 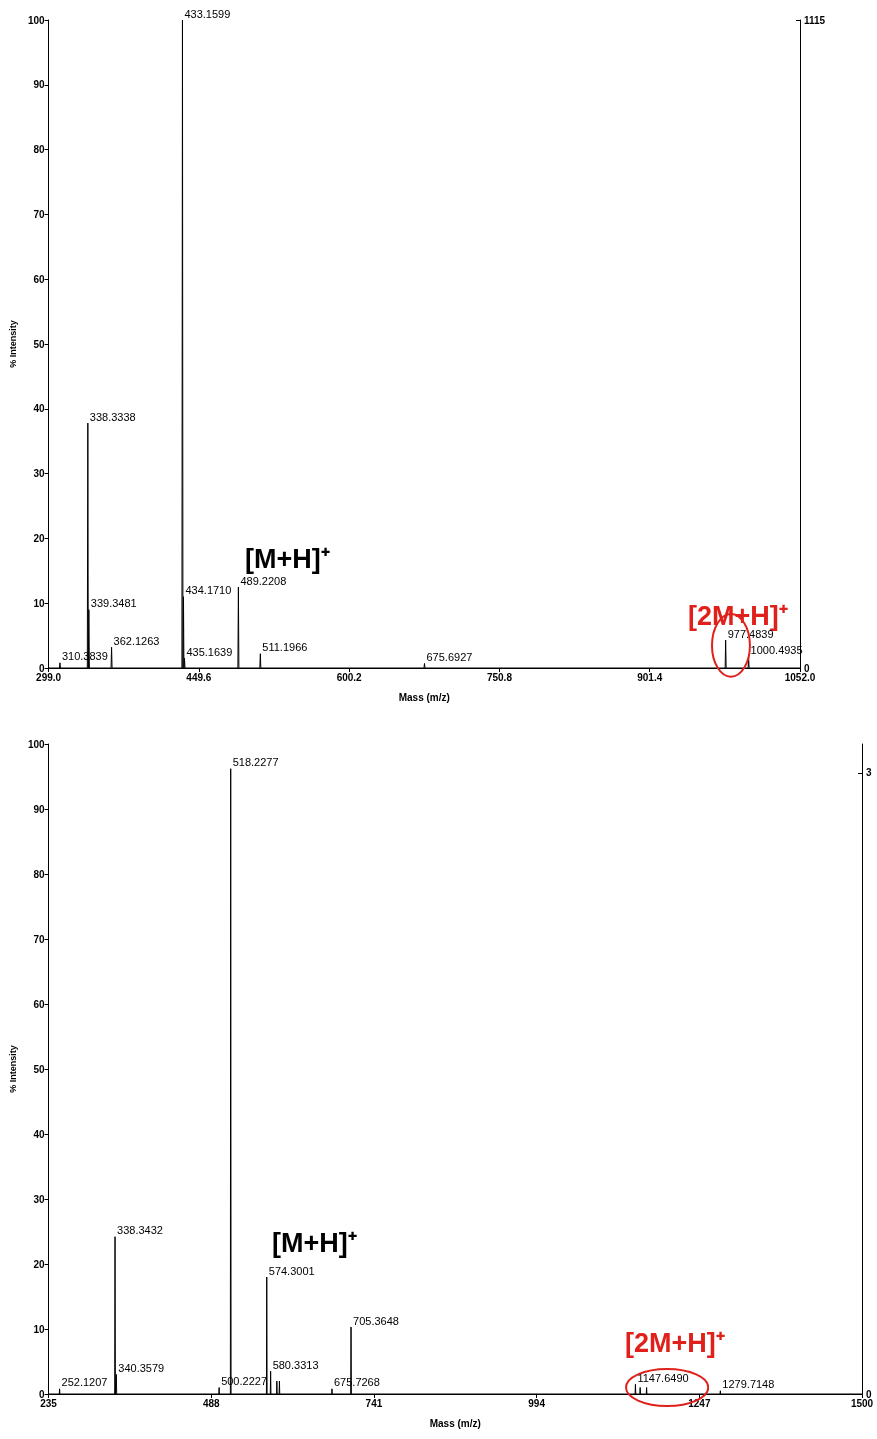 What do you see at coordinates (141, 1368) in the screenshot?
I see `annotation: 340.3579` at bounding box center [141, 1368].